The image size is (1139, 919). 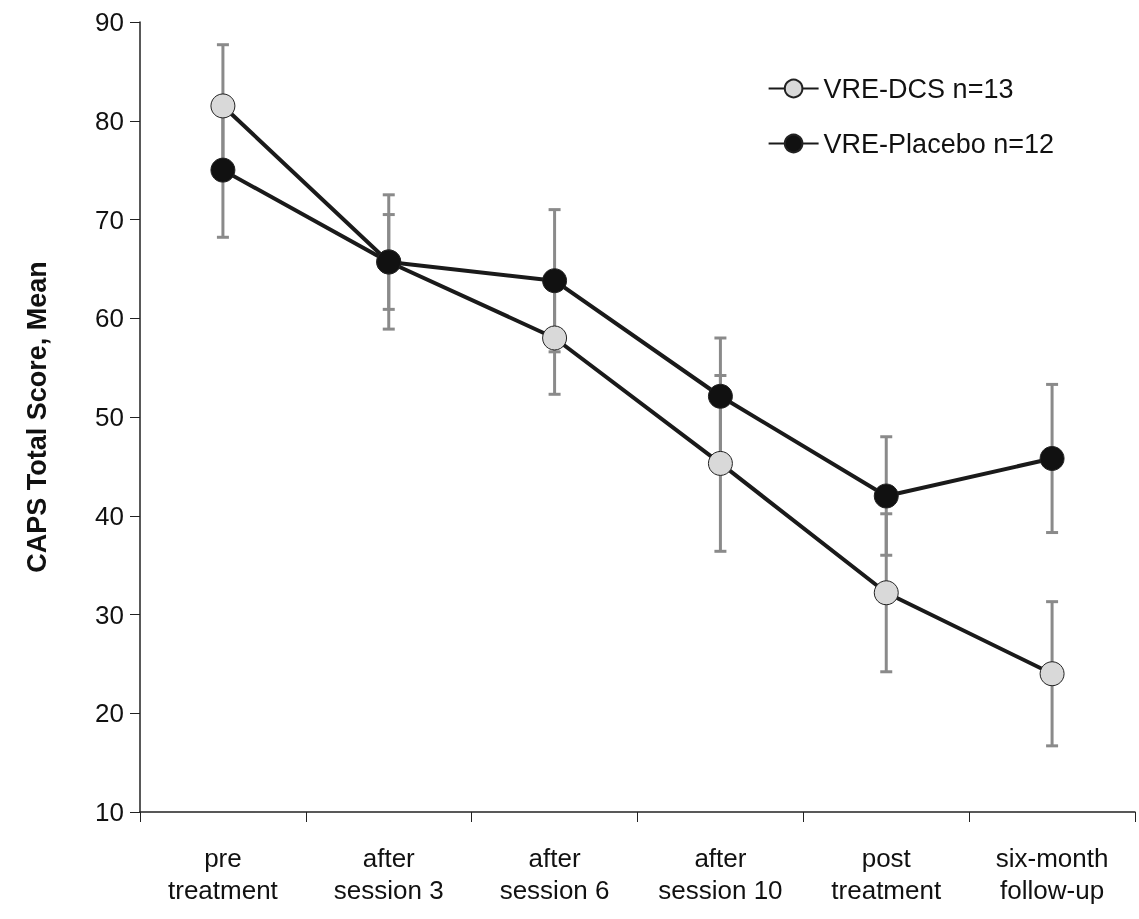 I want to click on y-tick-label: 30, so click(x=109, y=614).